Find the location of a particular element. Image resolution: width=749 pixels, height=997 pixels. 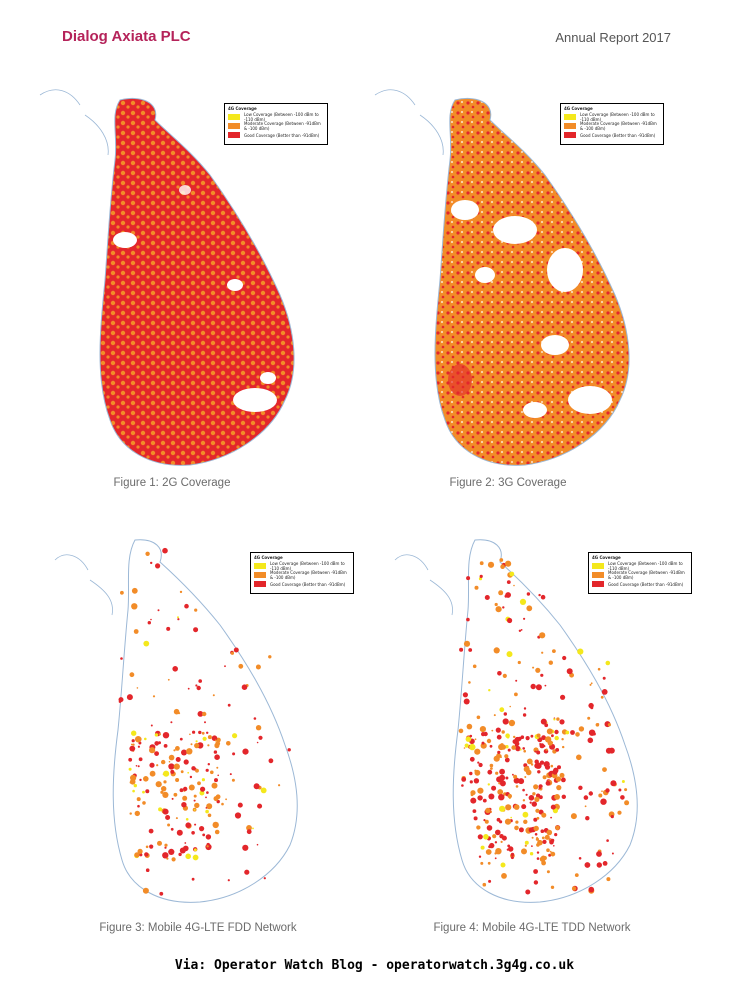

legend-item-good: Good Coverage (Better than -91dBm) is located at coordinates (640, 584).